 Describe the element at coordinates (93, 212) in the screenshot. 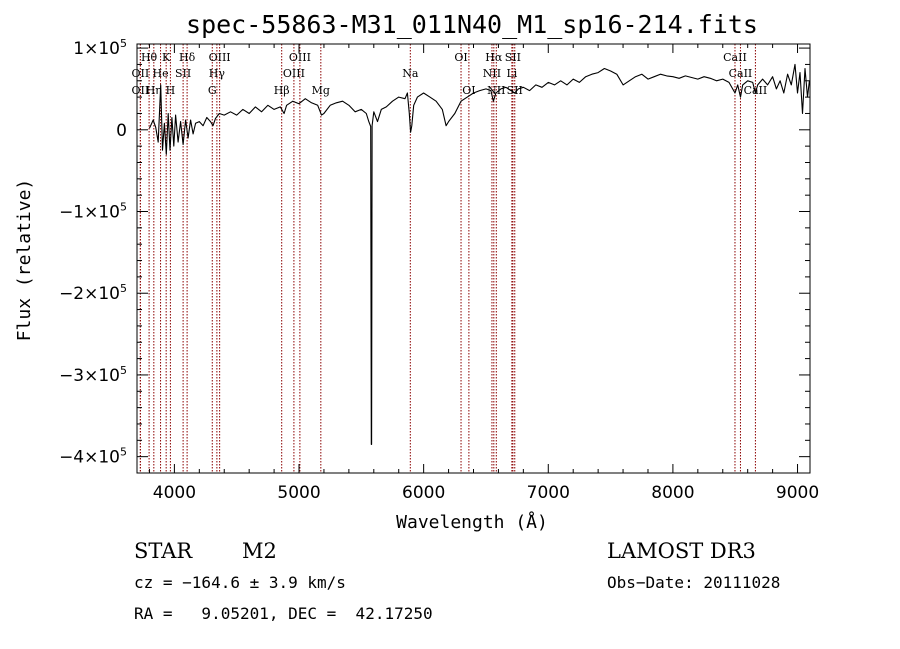

I see `y-tick-label-2: −1×105` at that location.